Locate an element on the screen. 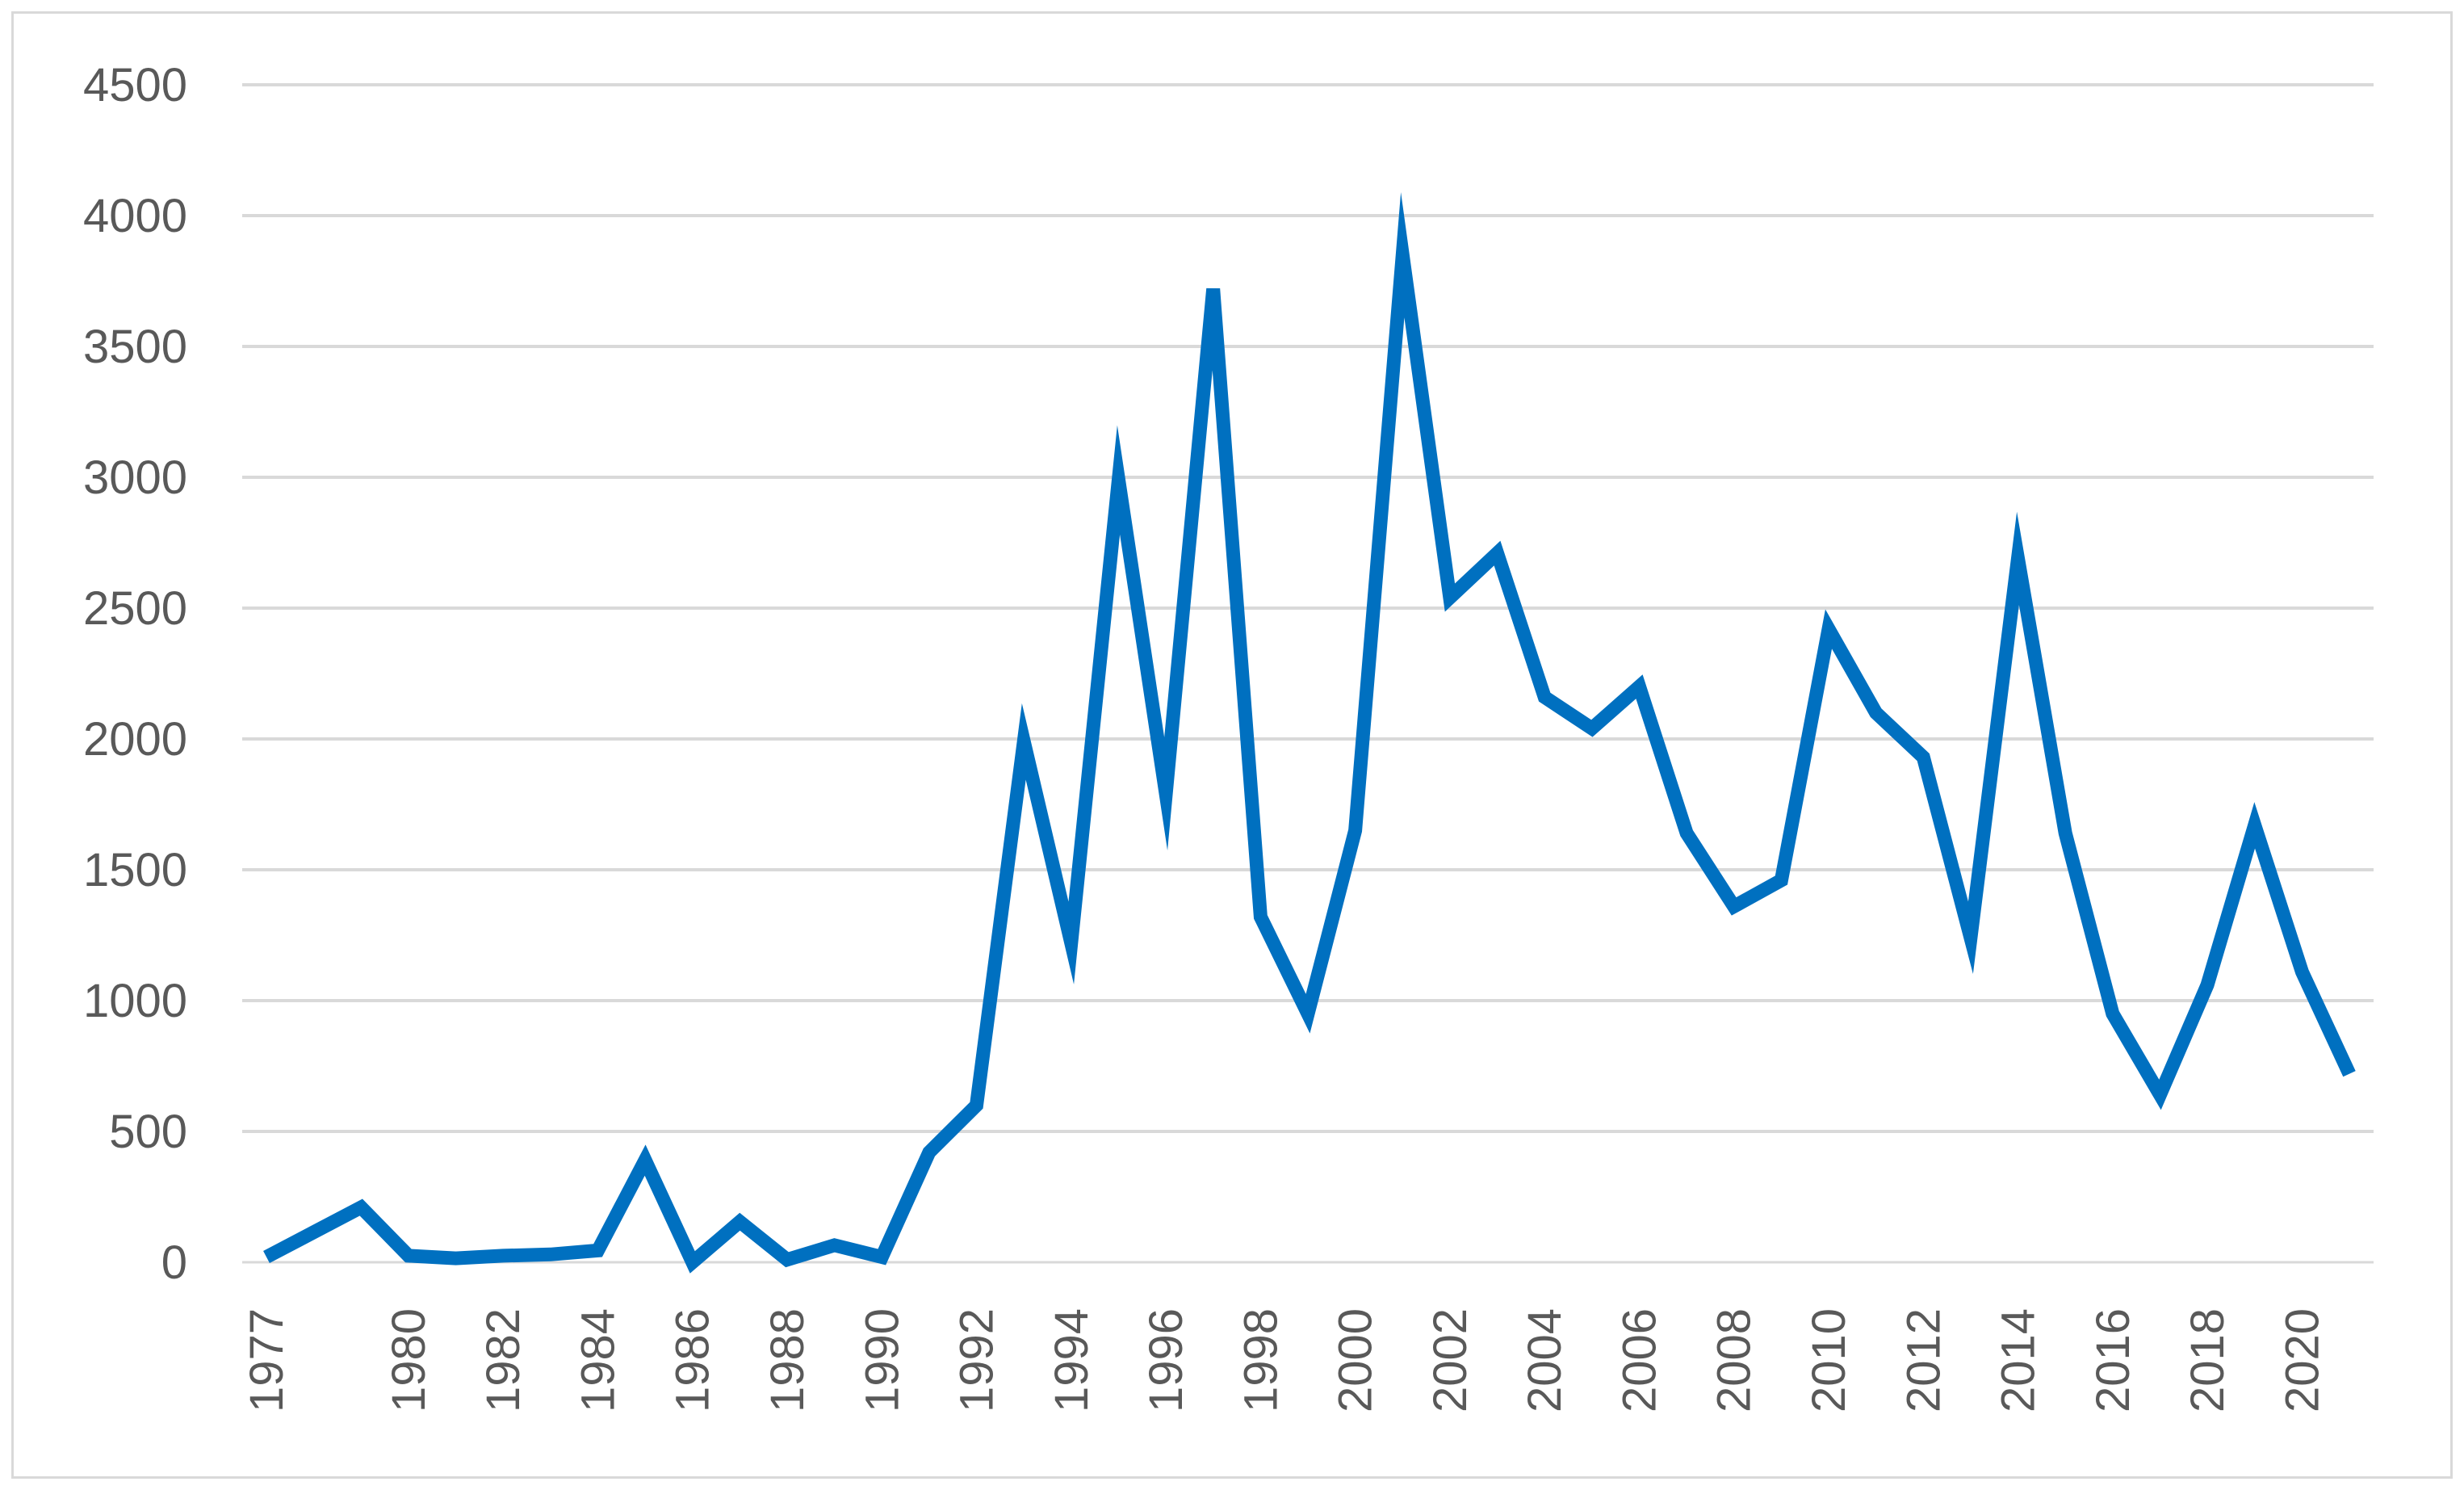  y-tick-label: 1000 is located at coordinates (135, 1001).